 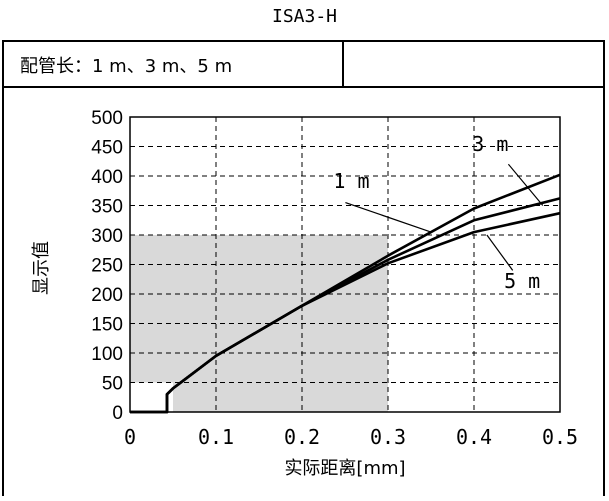 I want to click on y-tick-label: 200, so click(x=107, y=295).